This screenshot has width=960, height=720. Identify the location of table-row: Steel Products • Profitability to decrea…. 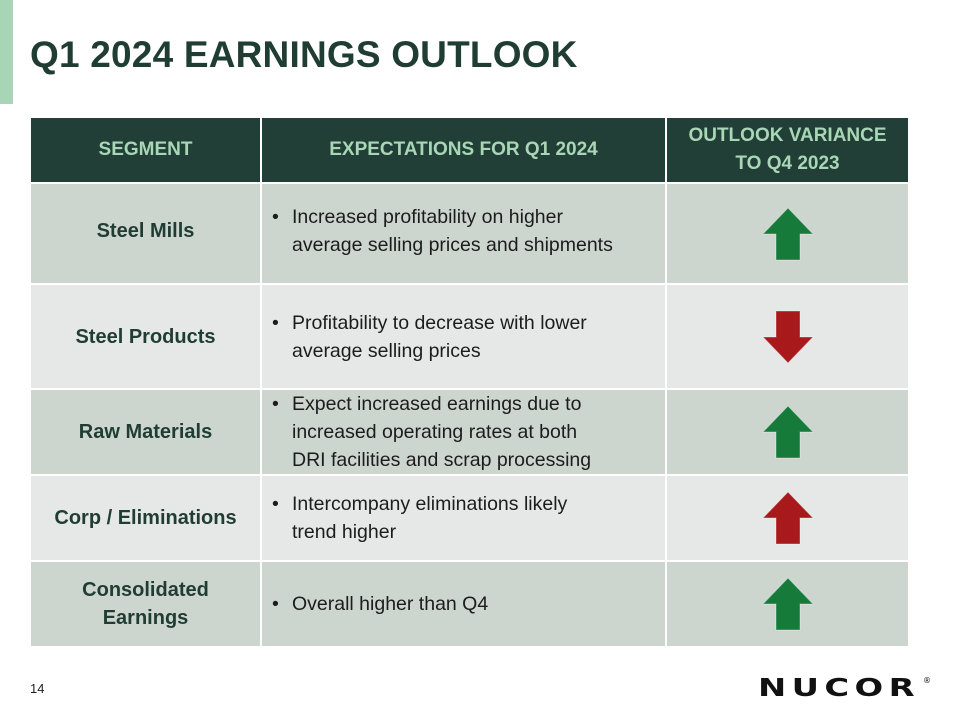
(469, 336).